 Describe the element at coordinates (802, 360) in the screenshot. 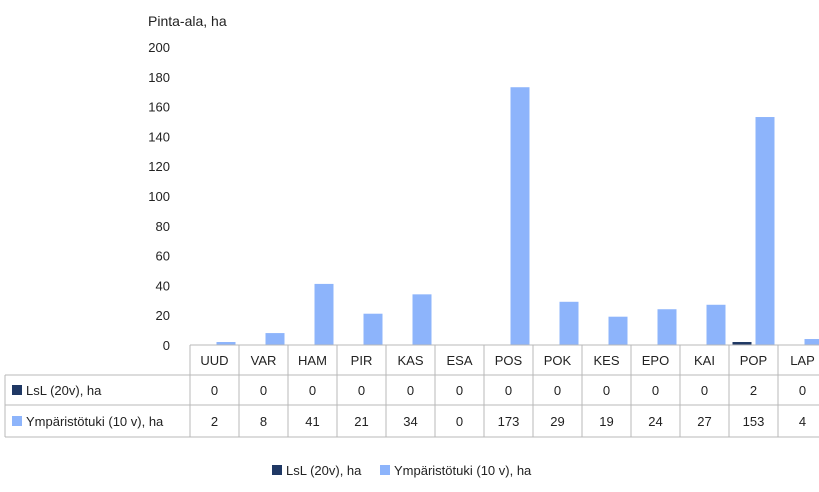

I see `category-label: LAP` at that location.